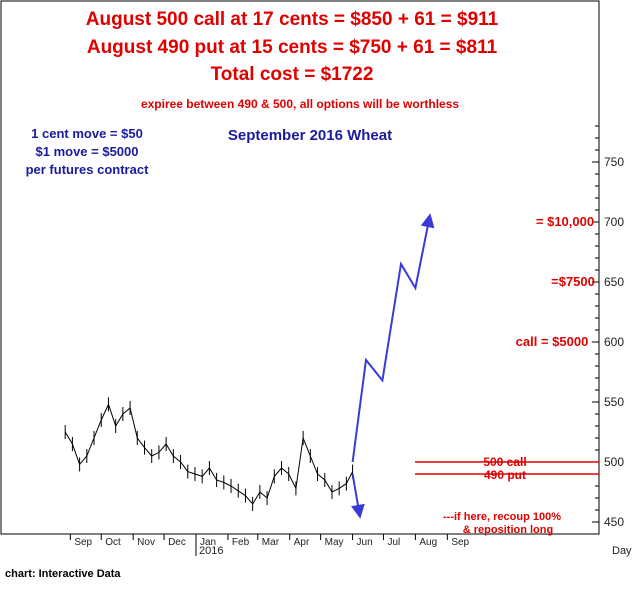  I want to click on info-line2: $1 move = $5000, so click(87, 151).